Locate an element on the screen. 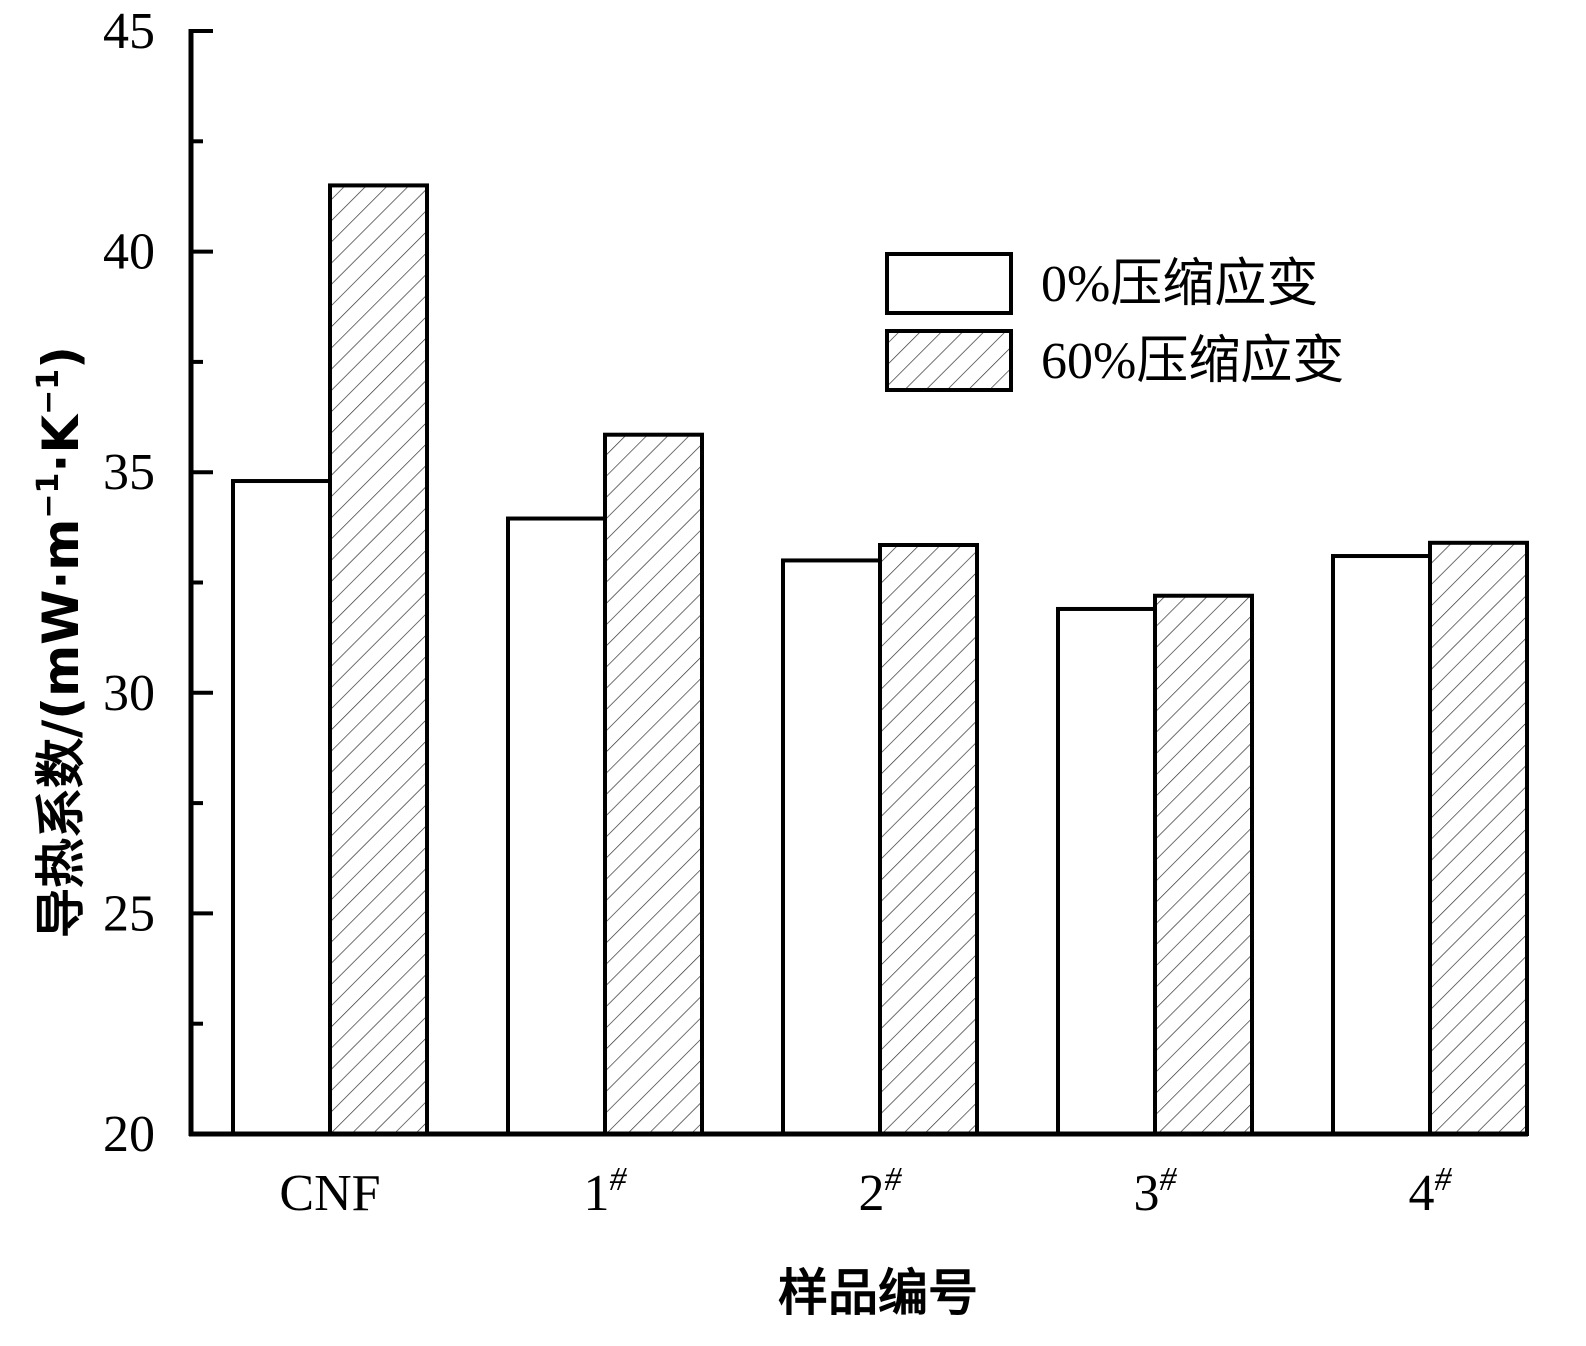 The image size is (1586, 1346). y-axis: 20 25 30 35 40 45 is located at coordinates (158, 583).